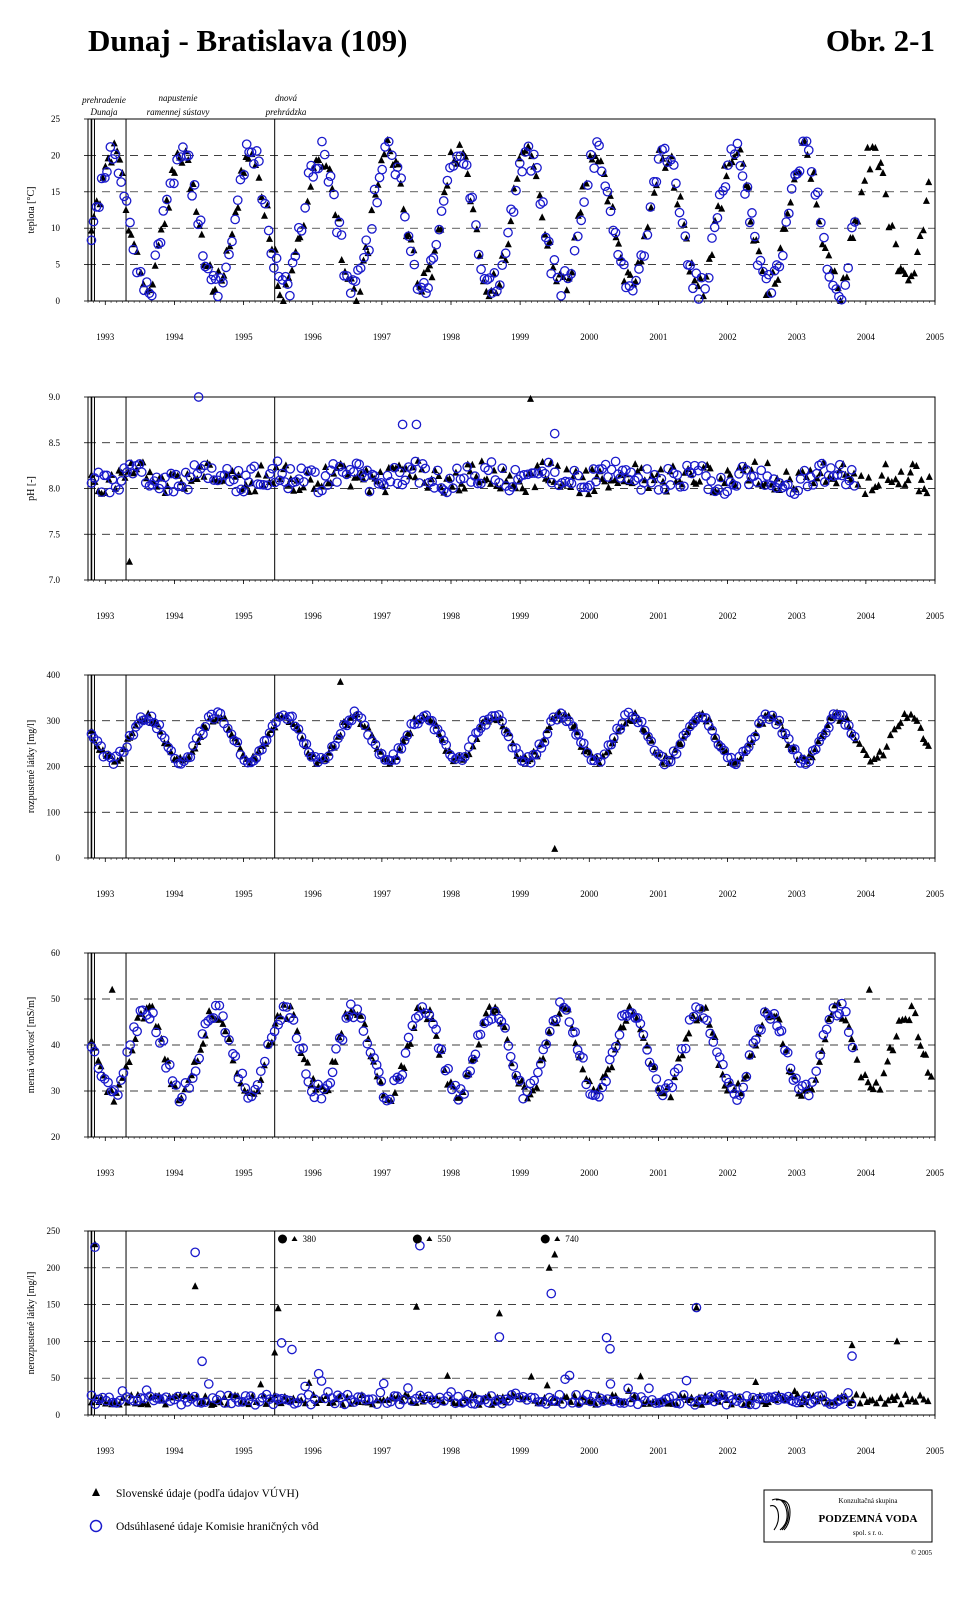 The width and height of the screenshot is (980, 1597). I want to click on x-tick-label: 1997, so click(382, 1173).